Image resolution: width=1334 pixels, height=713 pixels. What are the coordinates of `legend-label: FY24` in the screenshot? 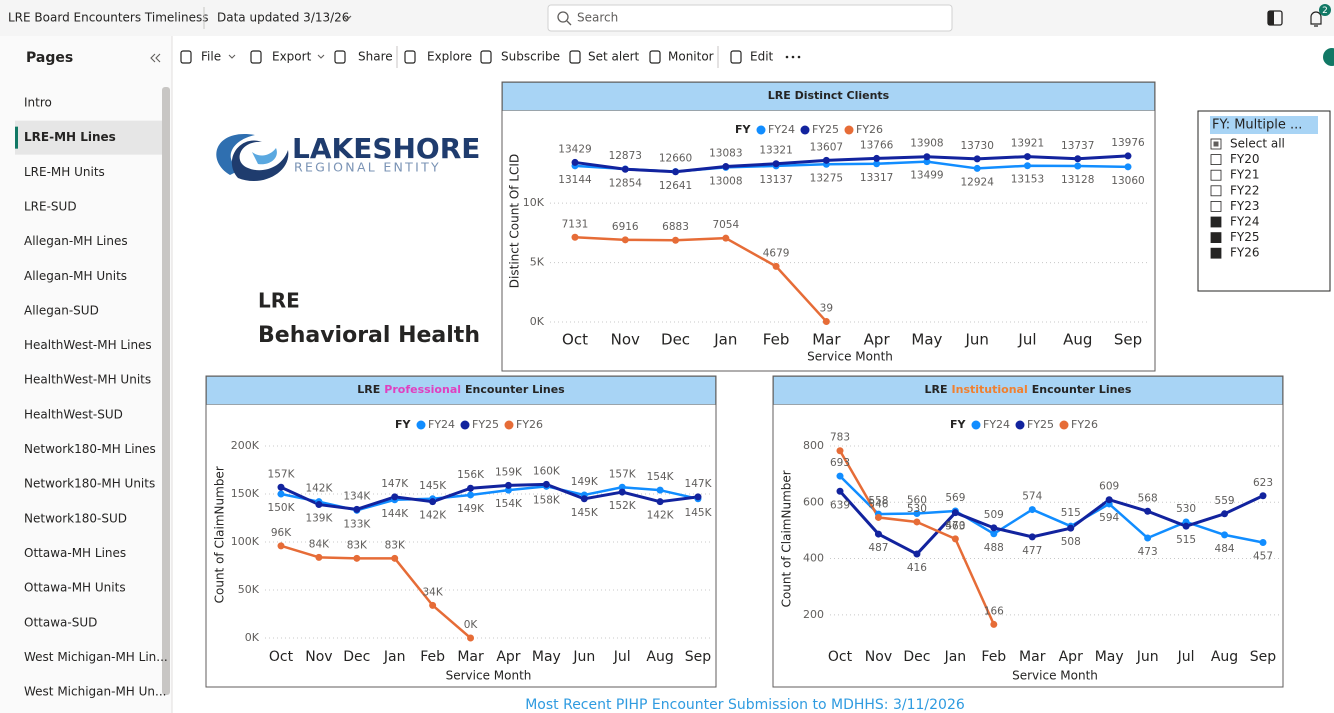 It's located at (996, 424).